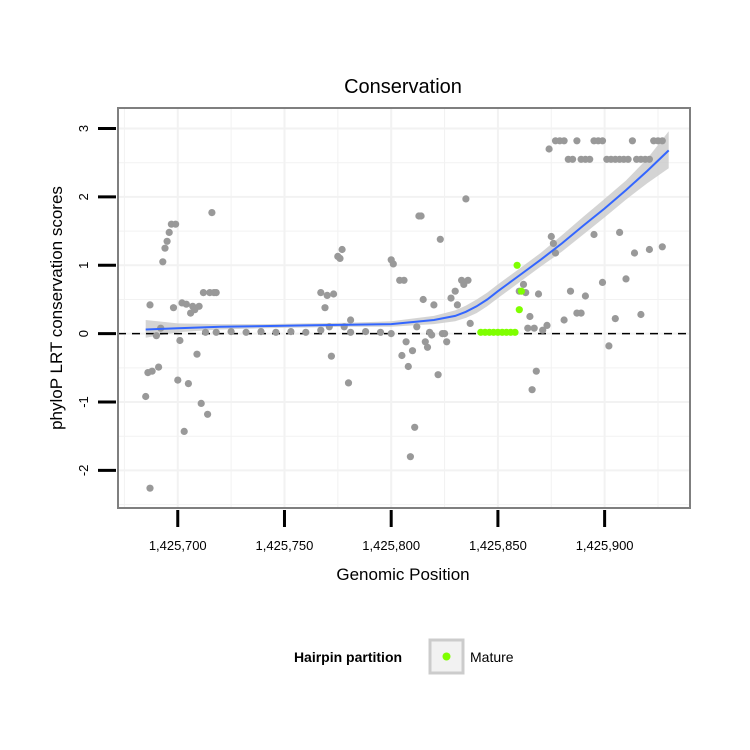 Image resolution: width=750 pixels, height=750 pixels. I want to click on y-tick-label: 0, so click(83, 333).